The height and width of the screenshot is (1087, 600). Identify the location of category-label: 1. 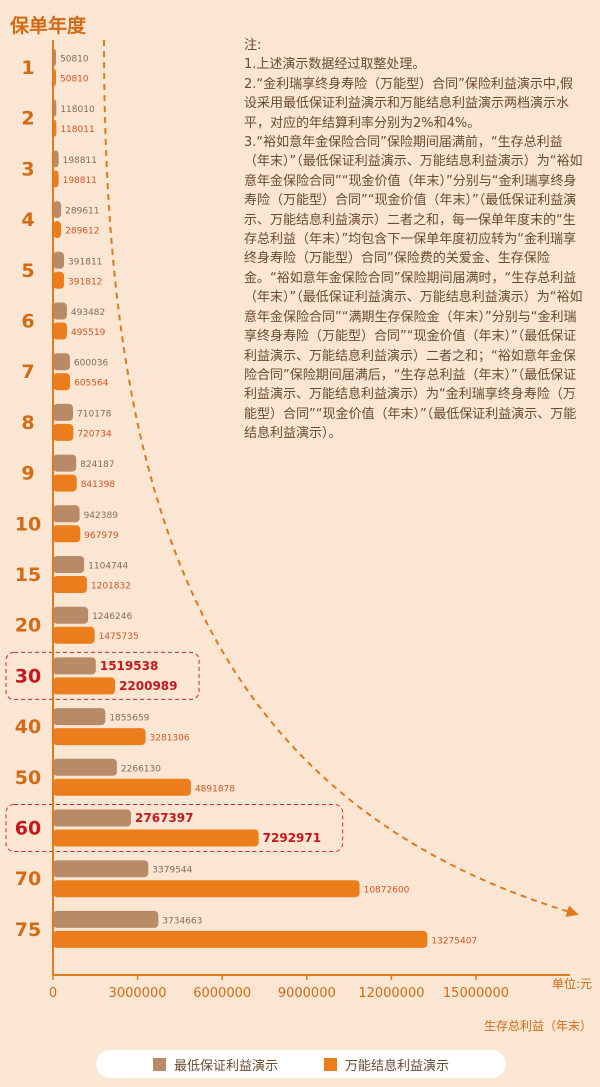
(27, 68).